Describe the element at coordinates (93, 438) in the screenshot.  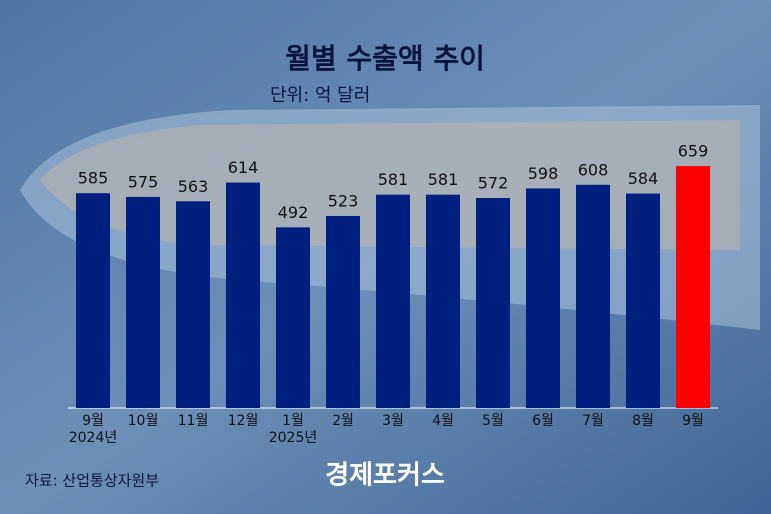
I see `x-year-label: 2024년` at that location.